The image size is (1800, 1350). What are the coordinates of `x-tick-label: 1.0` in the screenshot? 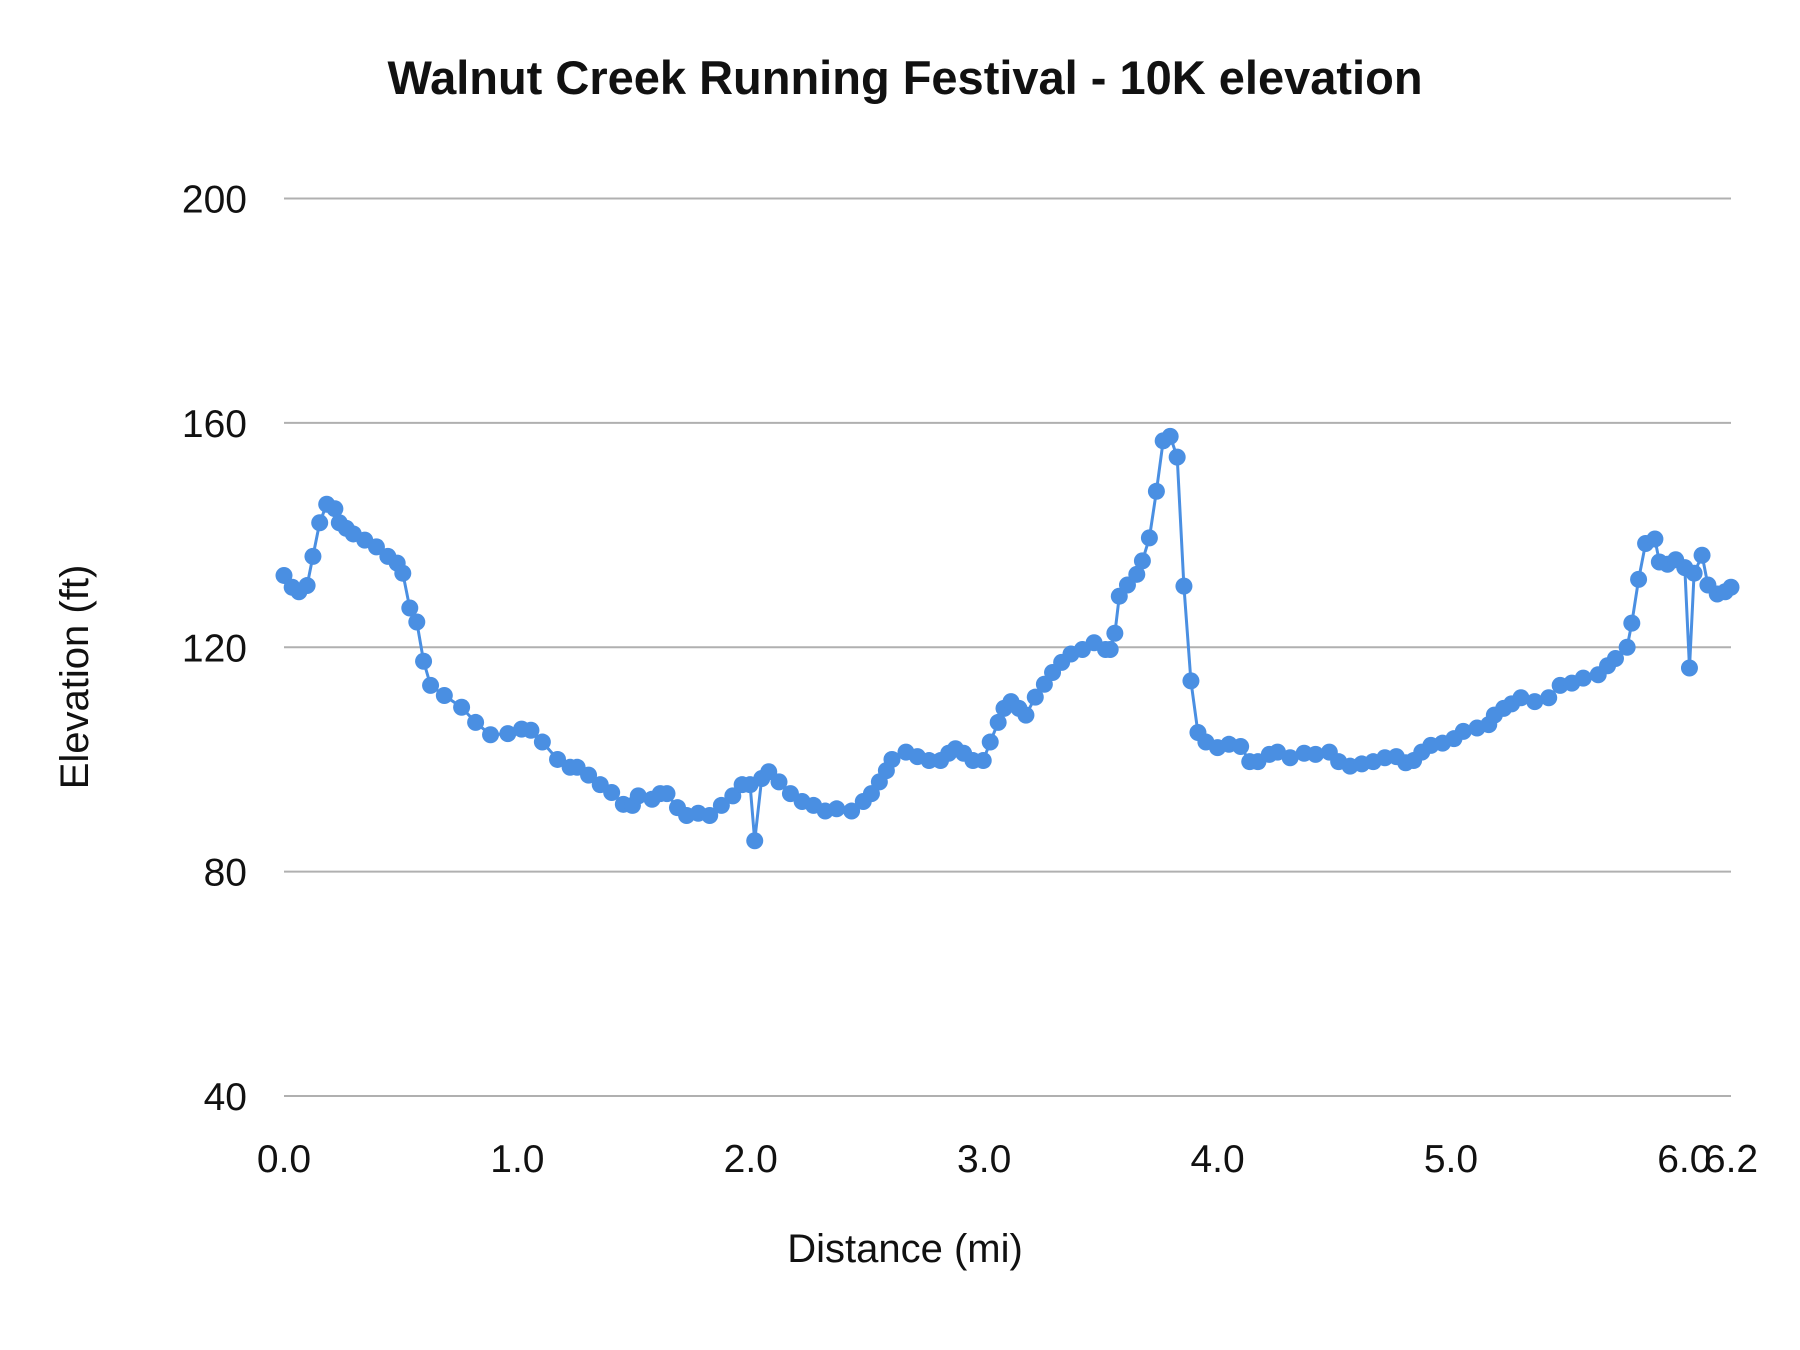 It's located at (517, 1159).